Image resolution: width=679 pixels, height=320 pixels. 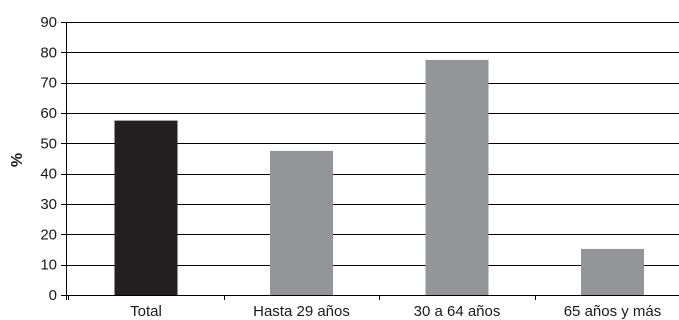 What do you see at coordinates (53, 295) in the screenshot?
I see `y-tick-label-0: 0` at bounding box center [53, 295].